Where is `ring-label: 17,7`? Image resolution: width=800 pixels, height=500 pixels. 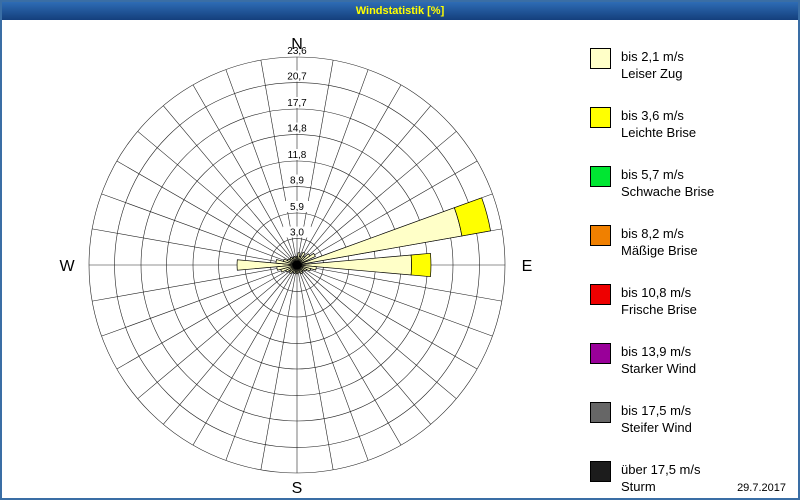 ring-label: 17,7 is located at coordinates (297, 103).